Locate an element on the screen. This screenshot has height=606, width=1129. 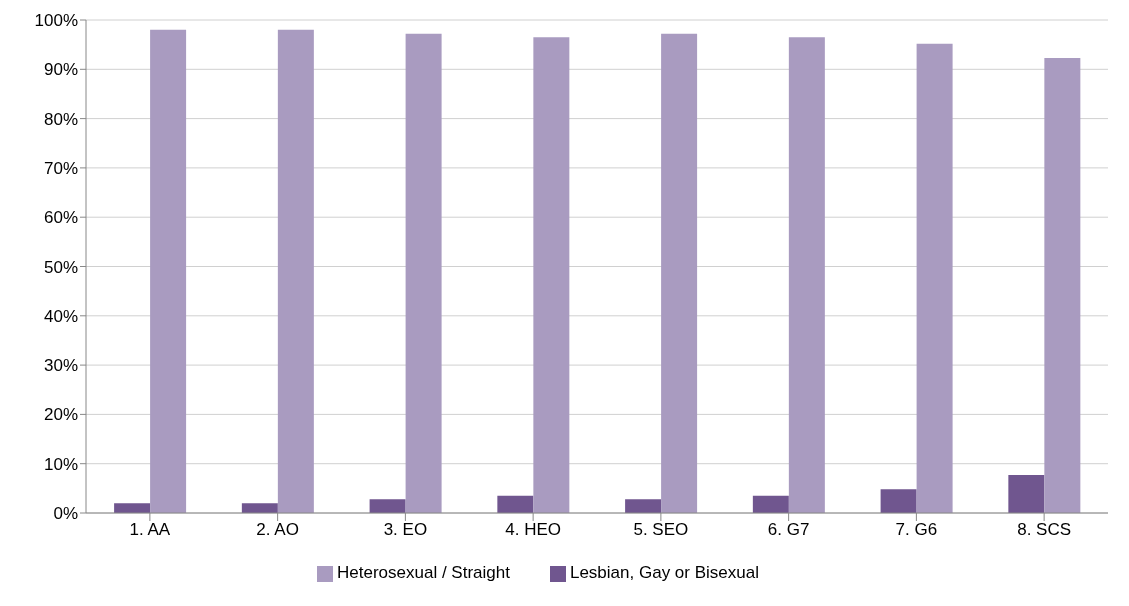
y-tick-label: 100% is located at coordinates (56, 21).